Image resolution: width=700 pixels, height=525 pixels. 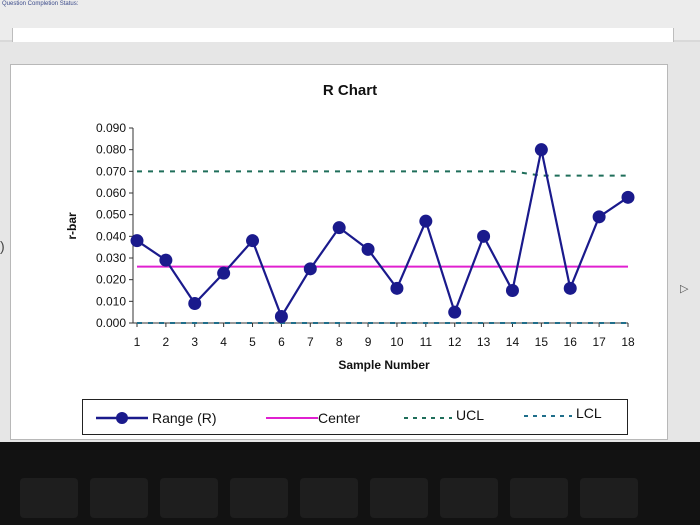 What do you see at coordinates (599, 342) in the screenshot?
I see `x-tick-label: 17` at bounding box center [599, 342].